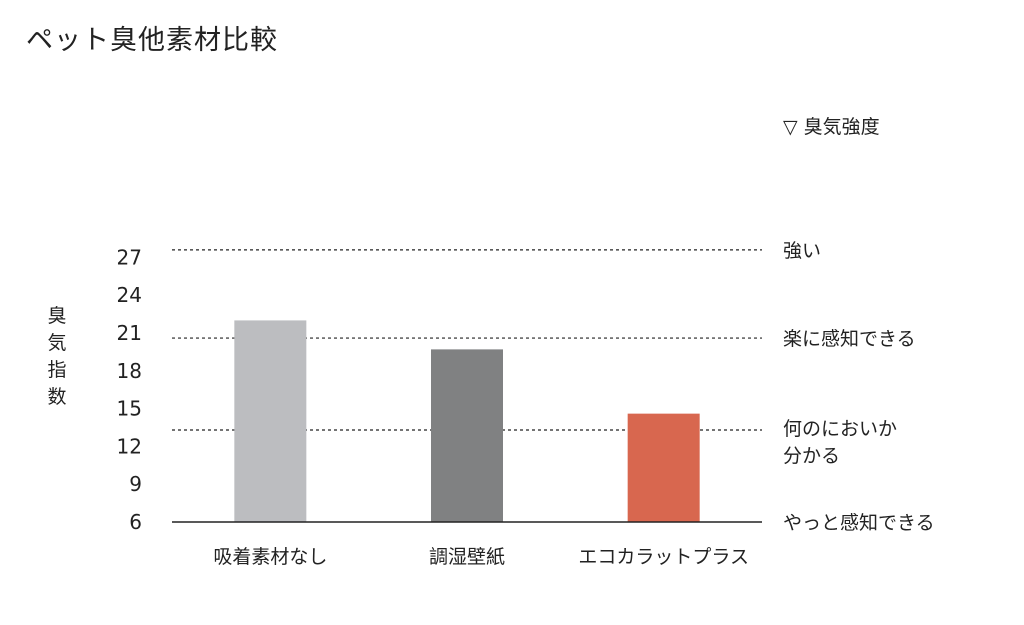 The height and width of the screenshot is (625, 1024). Describe the element at coordinates (840, 429) in the screenshot. I see `level-label: 何のにおいか` at that location.